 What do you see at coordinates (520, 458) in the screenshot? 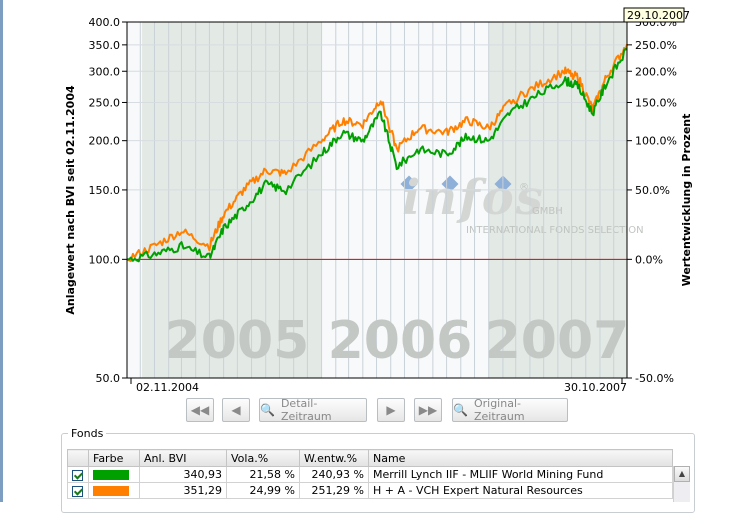
I see `header-name: Name` at bounding box center [520, 458].